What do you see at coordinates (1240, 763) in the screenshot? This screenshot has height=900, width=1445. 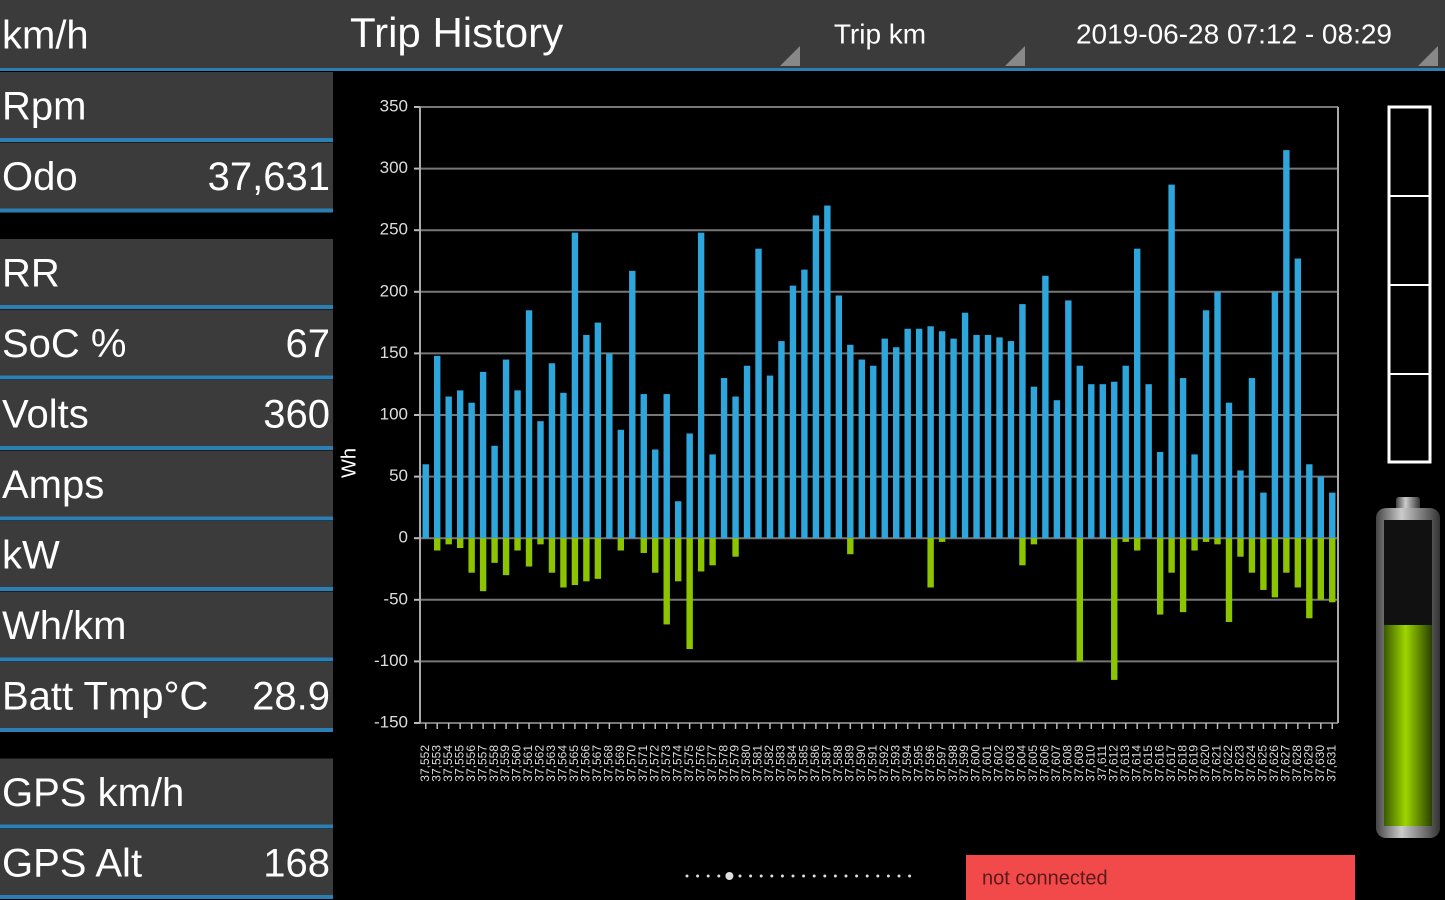 I see `x-tick-label: 37,623` at bounding box center [1240, 763].